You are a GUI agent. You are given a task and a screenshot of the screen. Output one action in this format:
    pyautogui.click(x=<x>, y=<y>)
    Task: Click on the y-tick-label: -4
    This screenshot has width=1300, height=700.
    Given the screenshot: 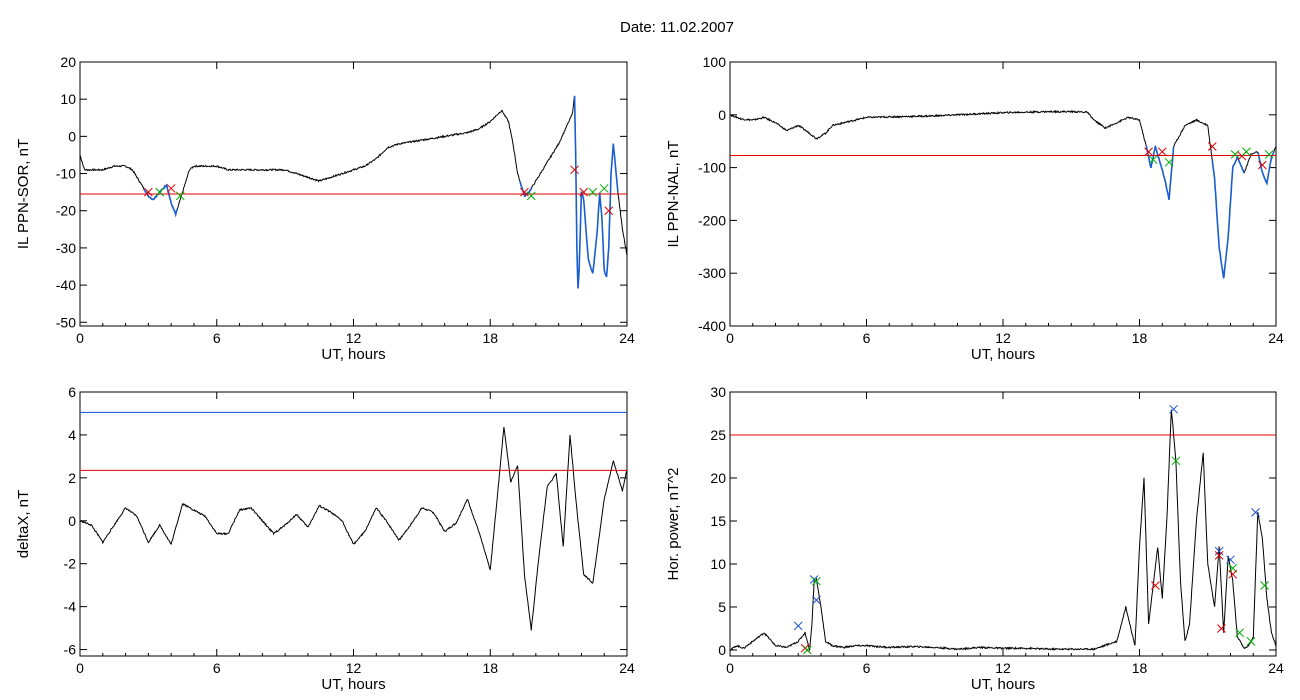 What is the action you would take?
    pyautogui.click(x=70, y=607)
    